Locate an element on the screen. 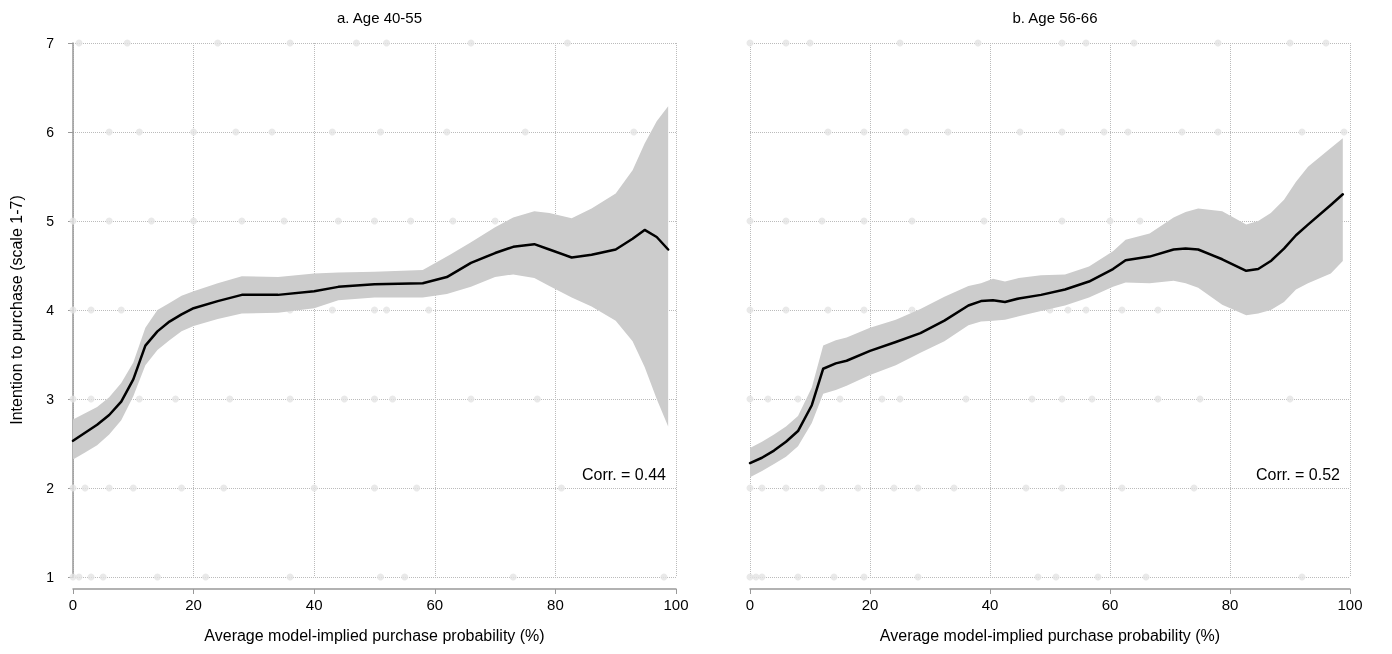 The height and width of the screenshot is (654, 1392). chart-title: a. Age 40-55 is located at coordinates (379, 17).